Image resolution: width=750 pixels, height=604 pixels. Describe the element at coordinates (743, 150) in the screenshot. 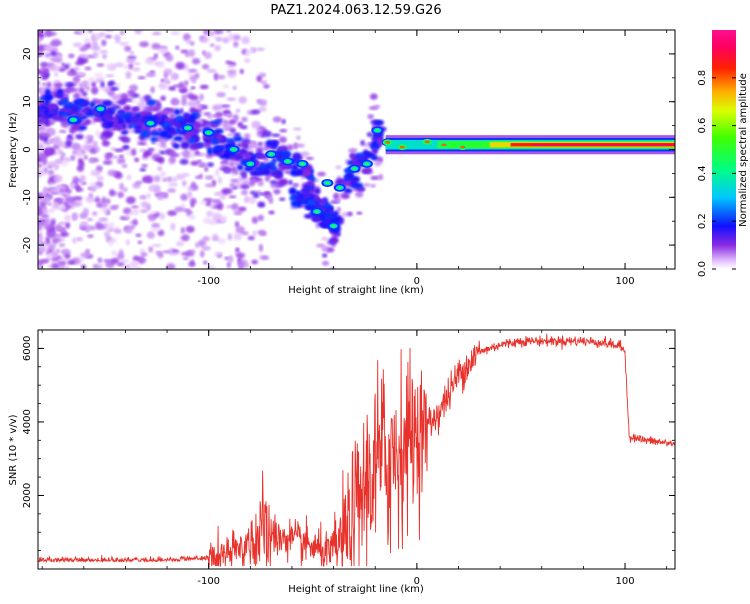

I see `colorbar-label: Normalized spectral amplitude` at that location.